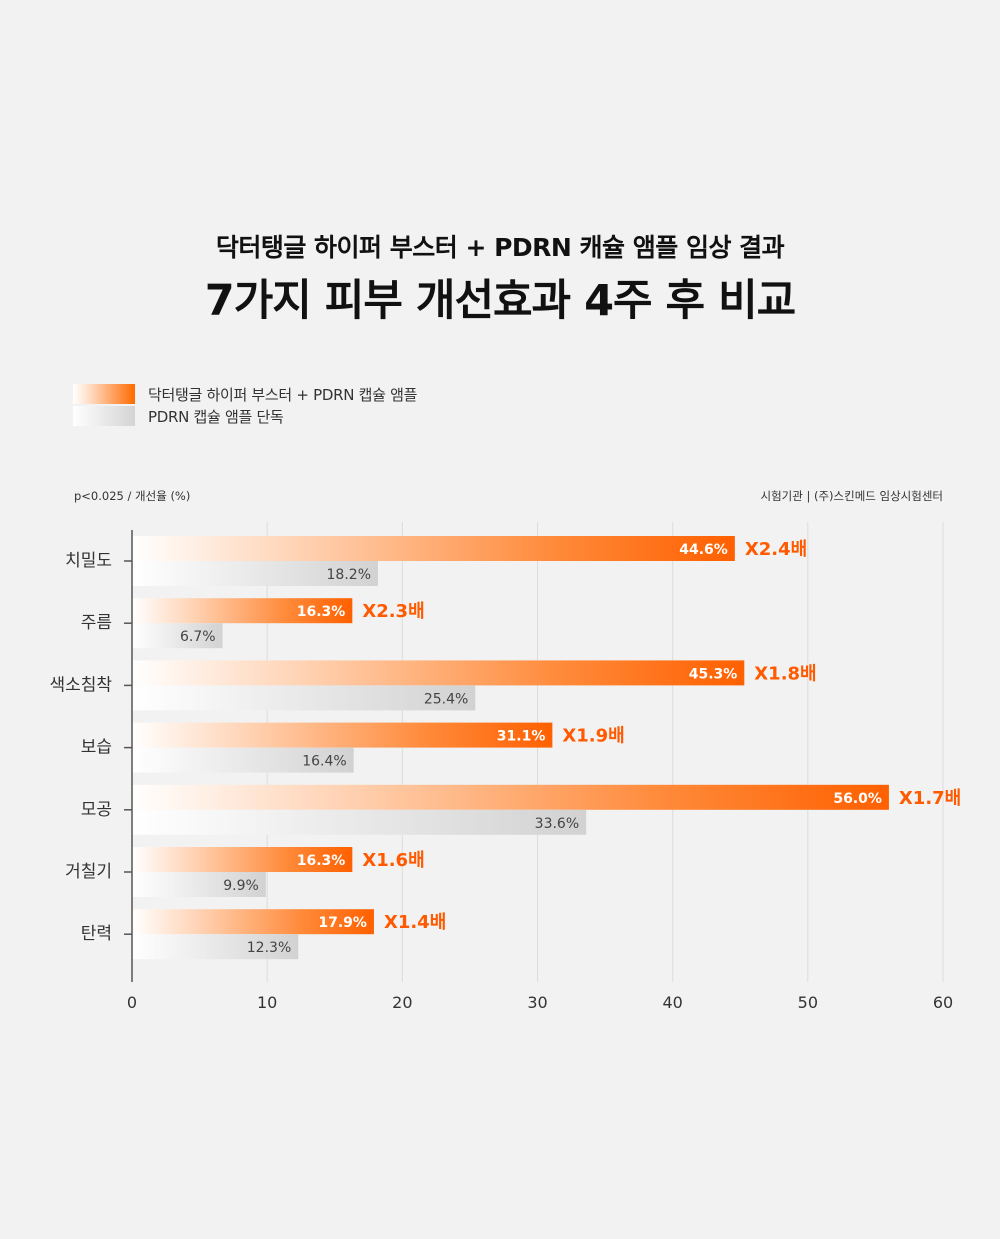 The width and height of the screenshot is (1000, 1239). What do you see at coordinates (557, 824) in the screenshot?
I see `data-label-single: 33.6%` at bounding box center [557, 824].